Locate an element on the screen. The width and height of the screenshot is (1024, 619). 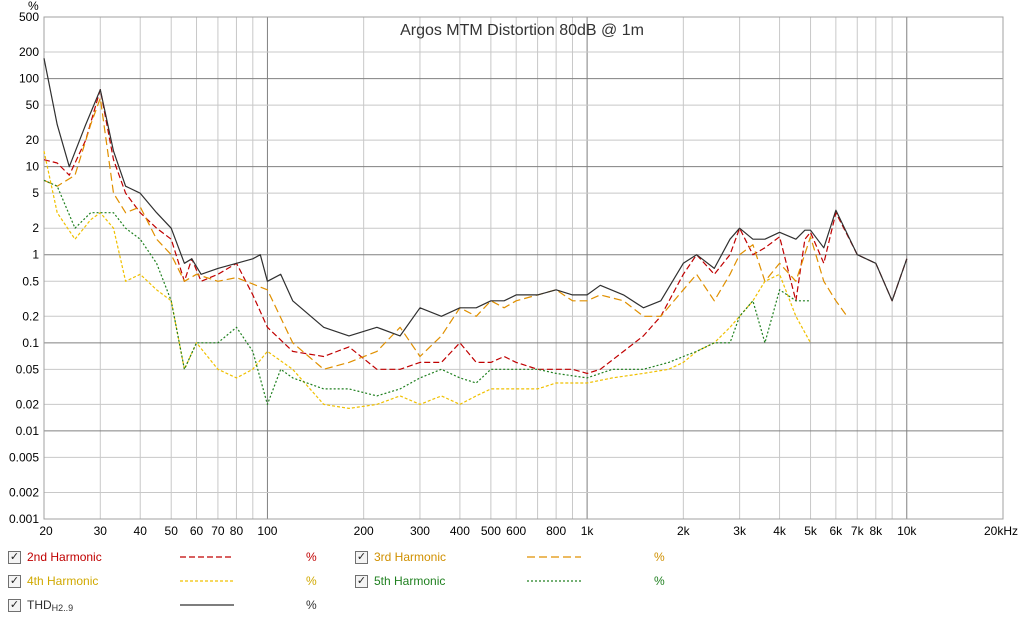
checkbox-5th-harmonic: ✓ is located at coordinates (361, 581).